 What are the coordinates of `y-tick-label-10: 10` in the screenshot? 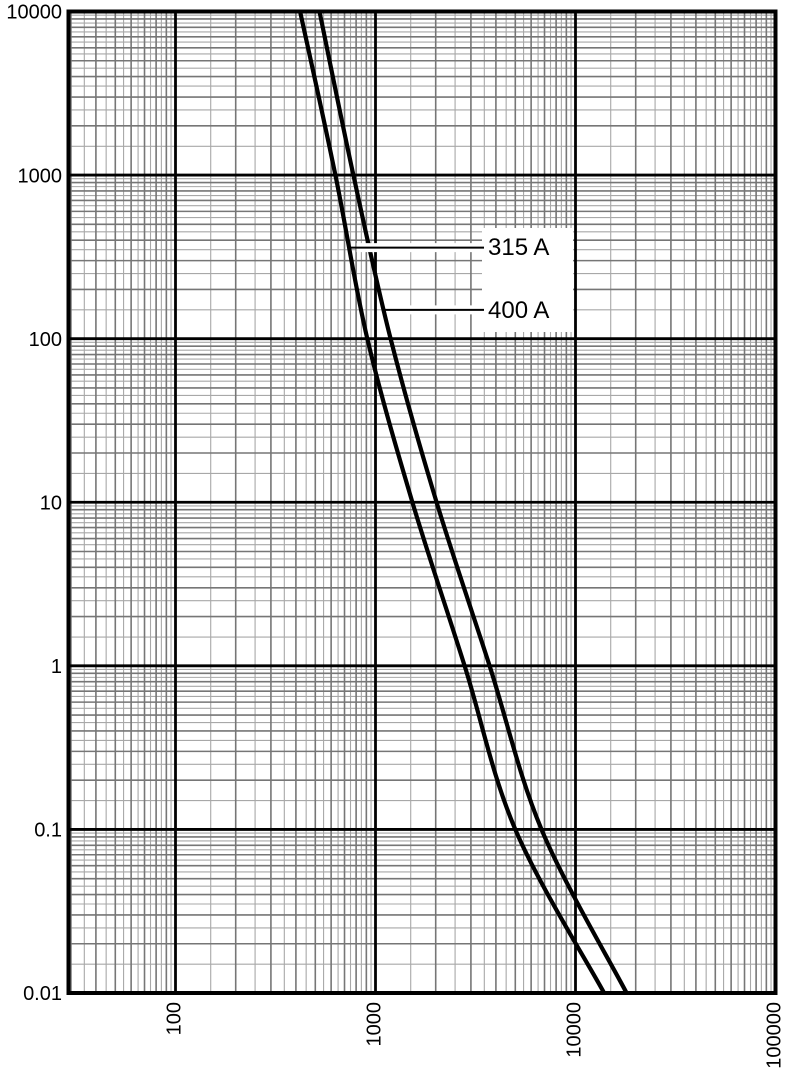 It's located at (51, 503).